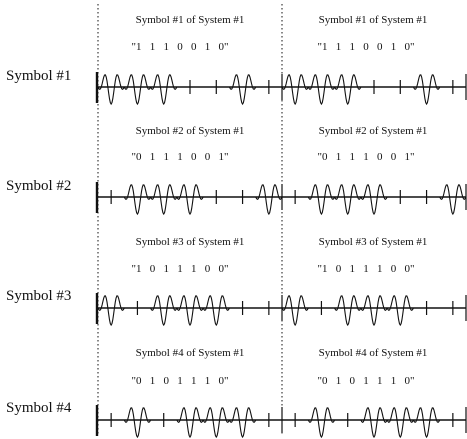 The image size is (467, 439). Describe the element at coordinates (38, 76) in the screenshot. I see `row-label: Symbol #1` at that location.